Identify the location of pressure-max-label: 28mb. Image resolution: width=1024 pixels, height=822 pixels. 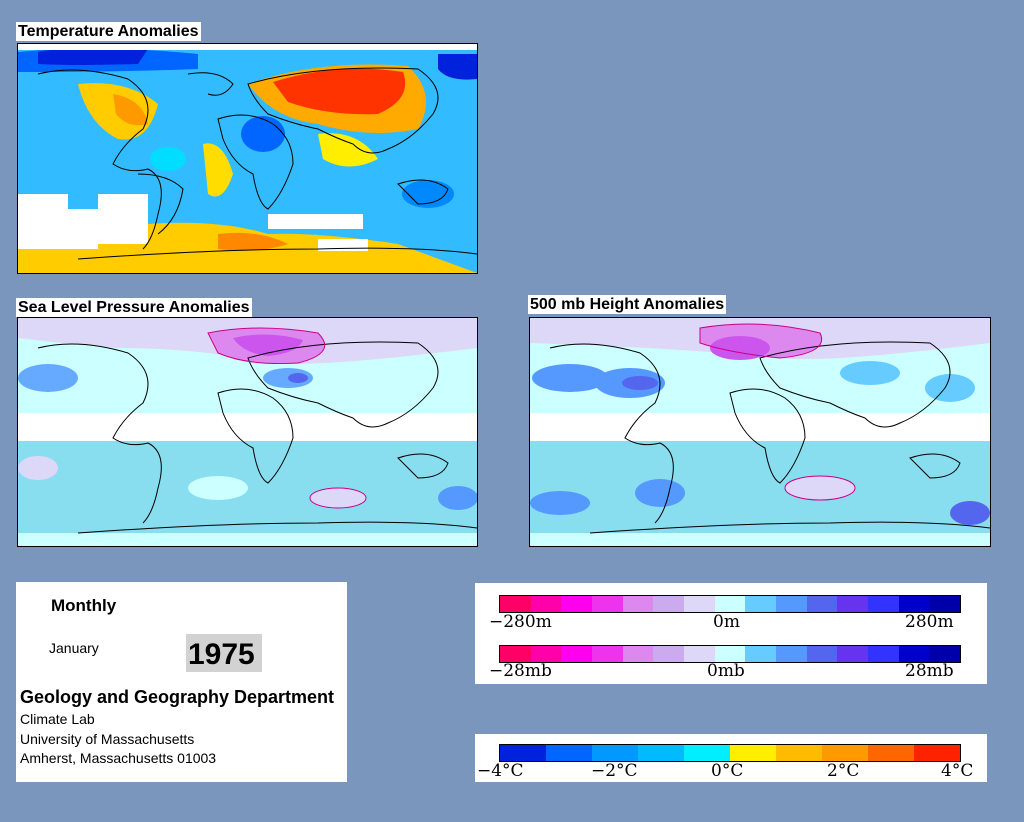
(929, 671).